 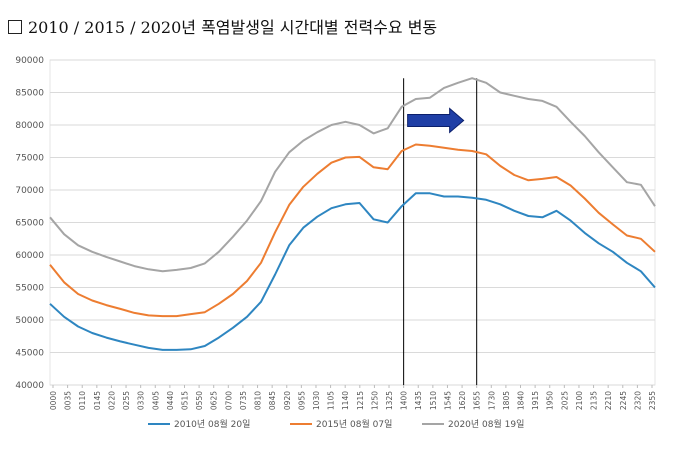 What do you see at coordinates (389, 400) in the screenshot?
I see `x-tick-label: 1325` at bounding box center [389, 400].